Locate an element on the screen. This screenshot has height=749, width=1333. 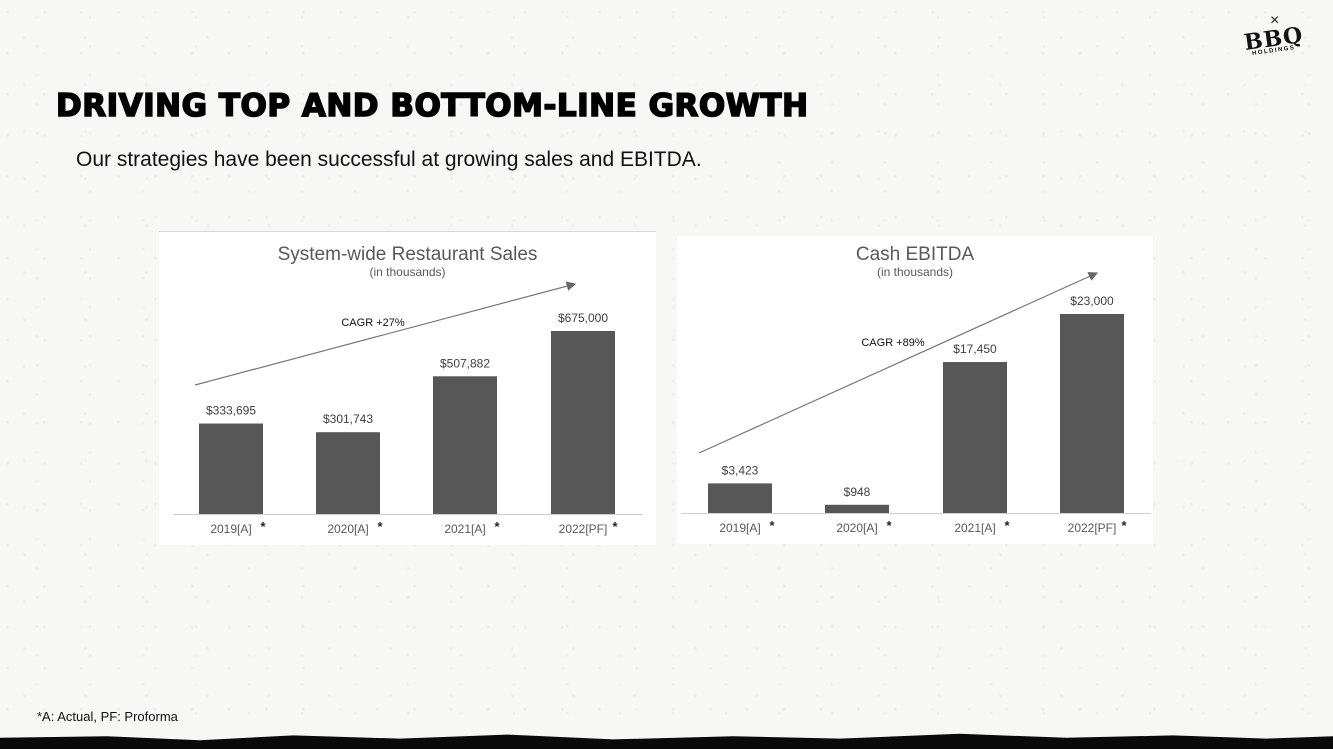
data-label: $301,743 is located at coordinates (348, 419).